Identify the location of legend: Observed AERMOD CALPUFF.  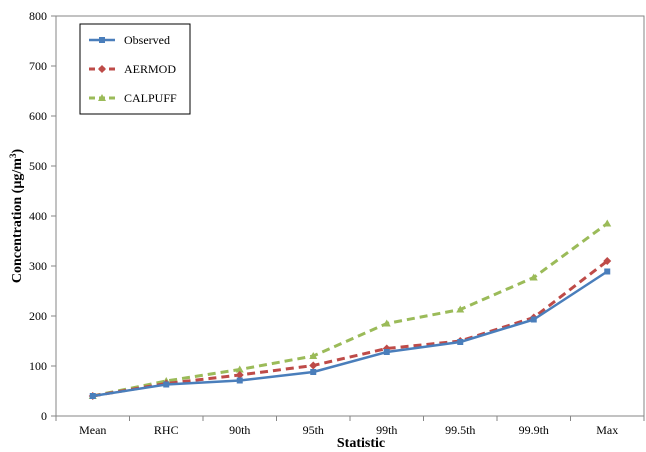
(135, 69).